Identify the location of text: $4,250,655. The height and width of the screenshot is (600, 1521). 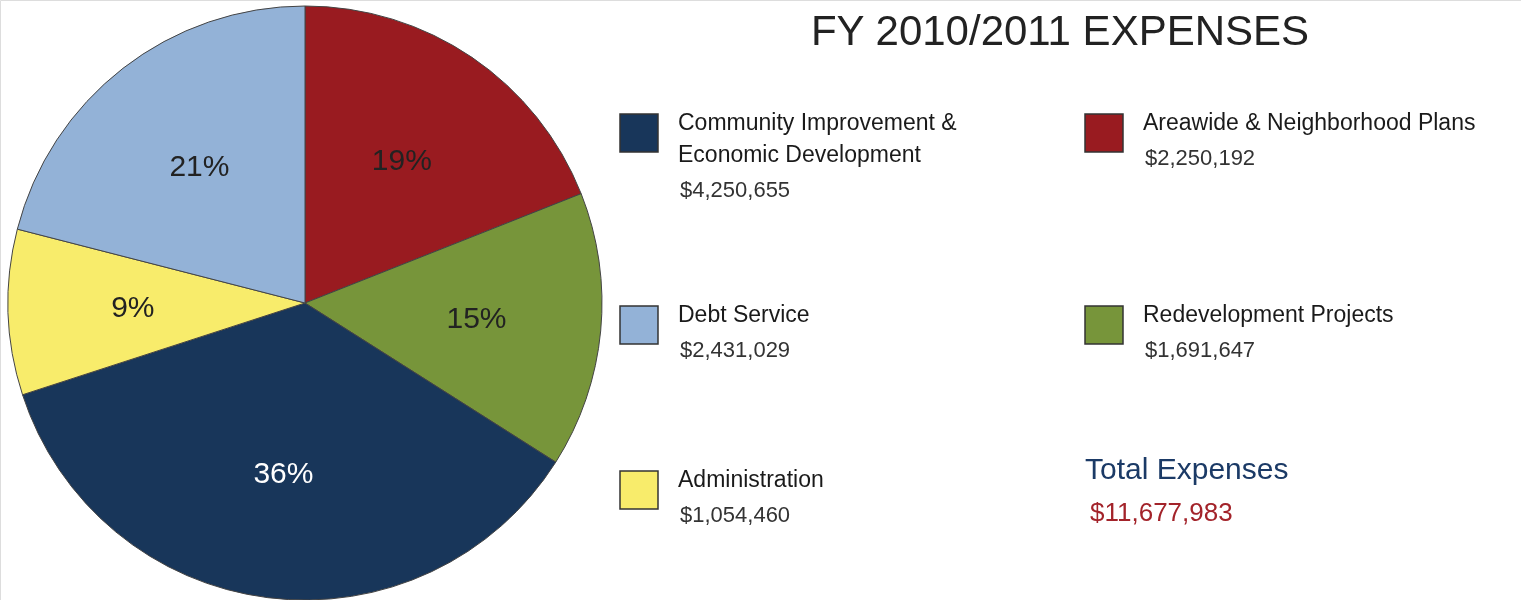
(735, 189).